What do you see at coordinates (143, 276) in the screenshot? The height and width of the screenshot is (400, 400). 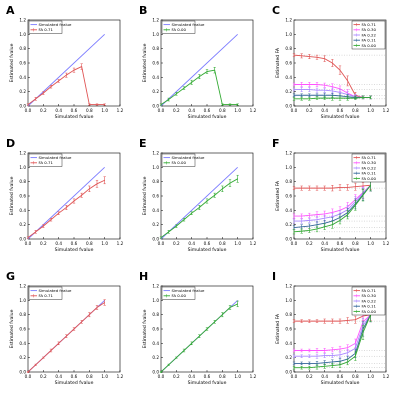 I see `panel-letter: H` at bounding box center [143, 276].